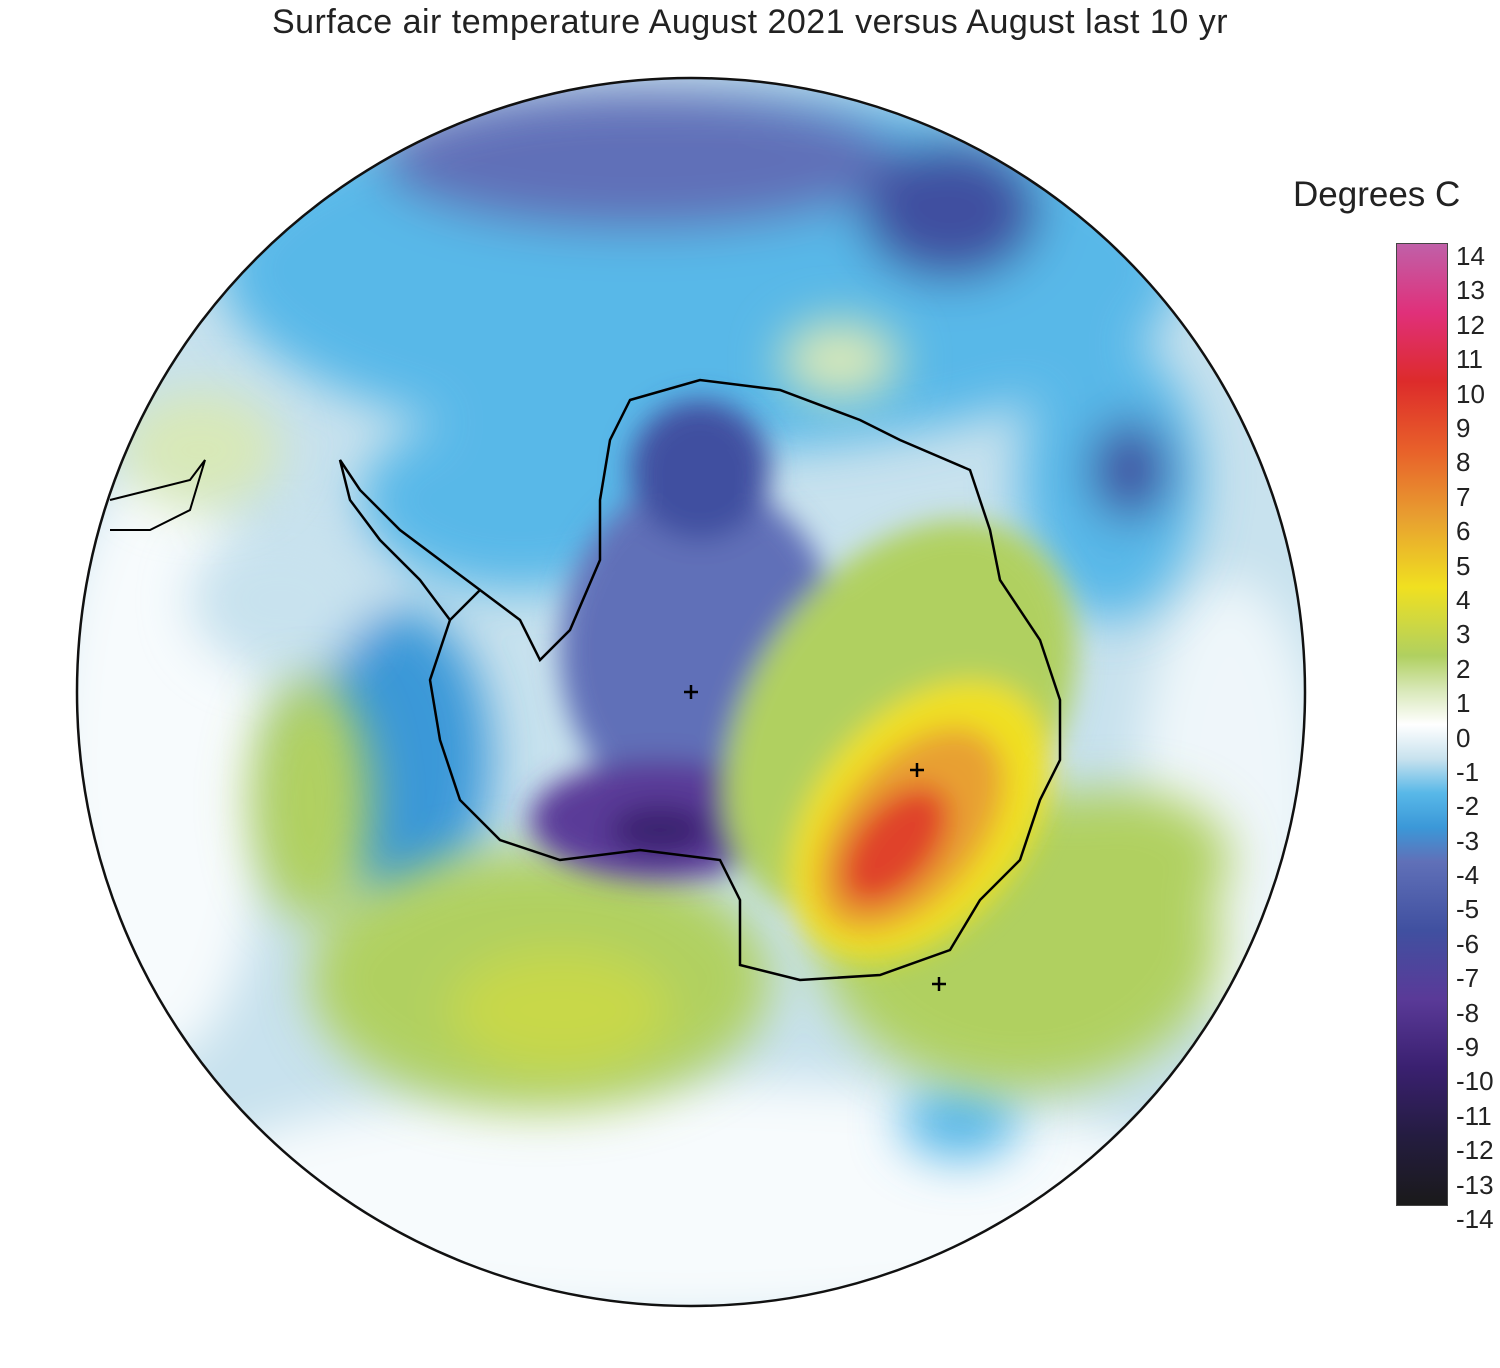  Describe the element at coordinates (1463, 462) in the screenshot. I see `colorbar-tick-label: 8` at that location.